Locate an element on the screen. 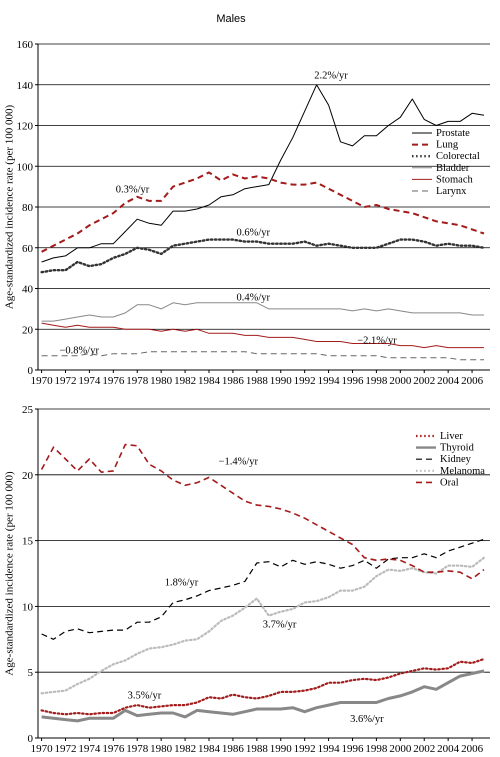 The width and height of the screenshot is (500, 757). y-tick-label: 60 is located at coordinates (28, 249).